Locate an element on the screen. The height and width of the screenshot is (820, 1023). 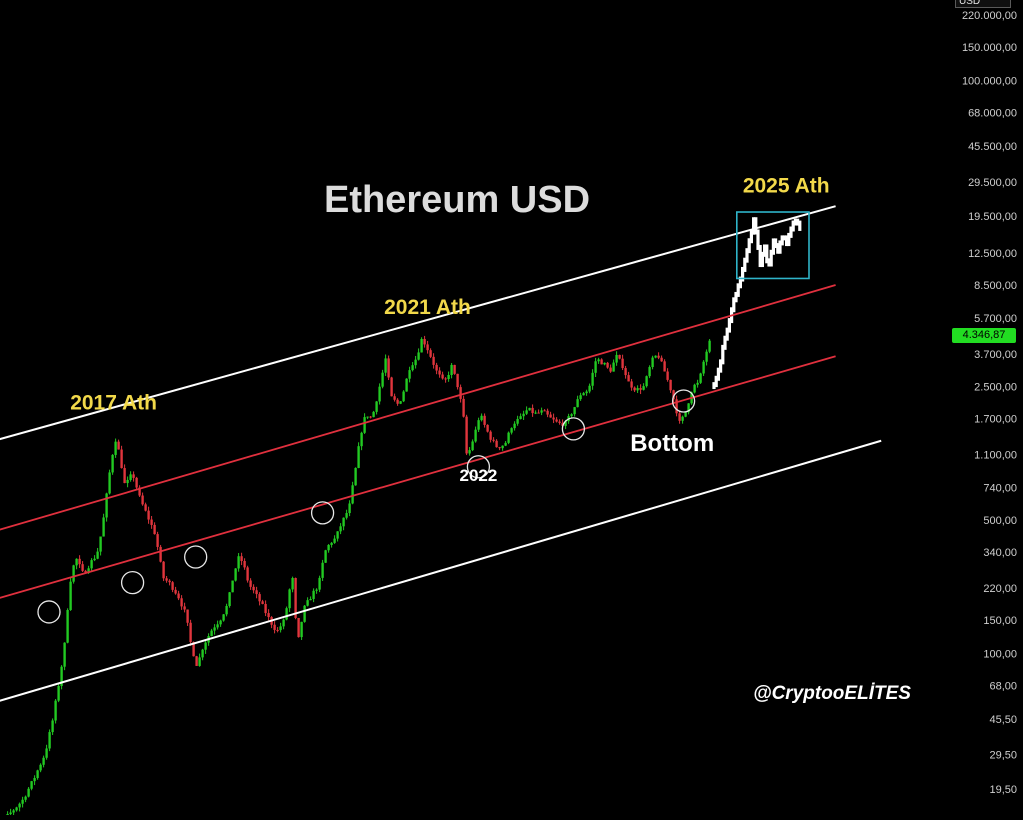
y-tick-label: 19.500,00 is located at coordinates (992, 217).